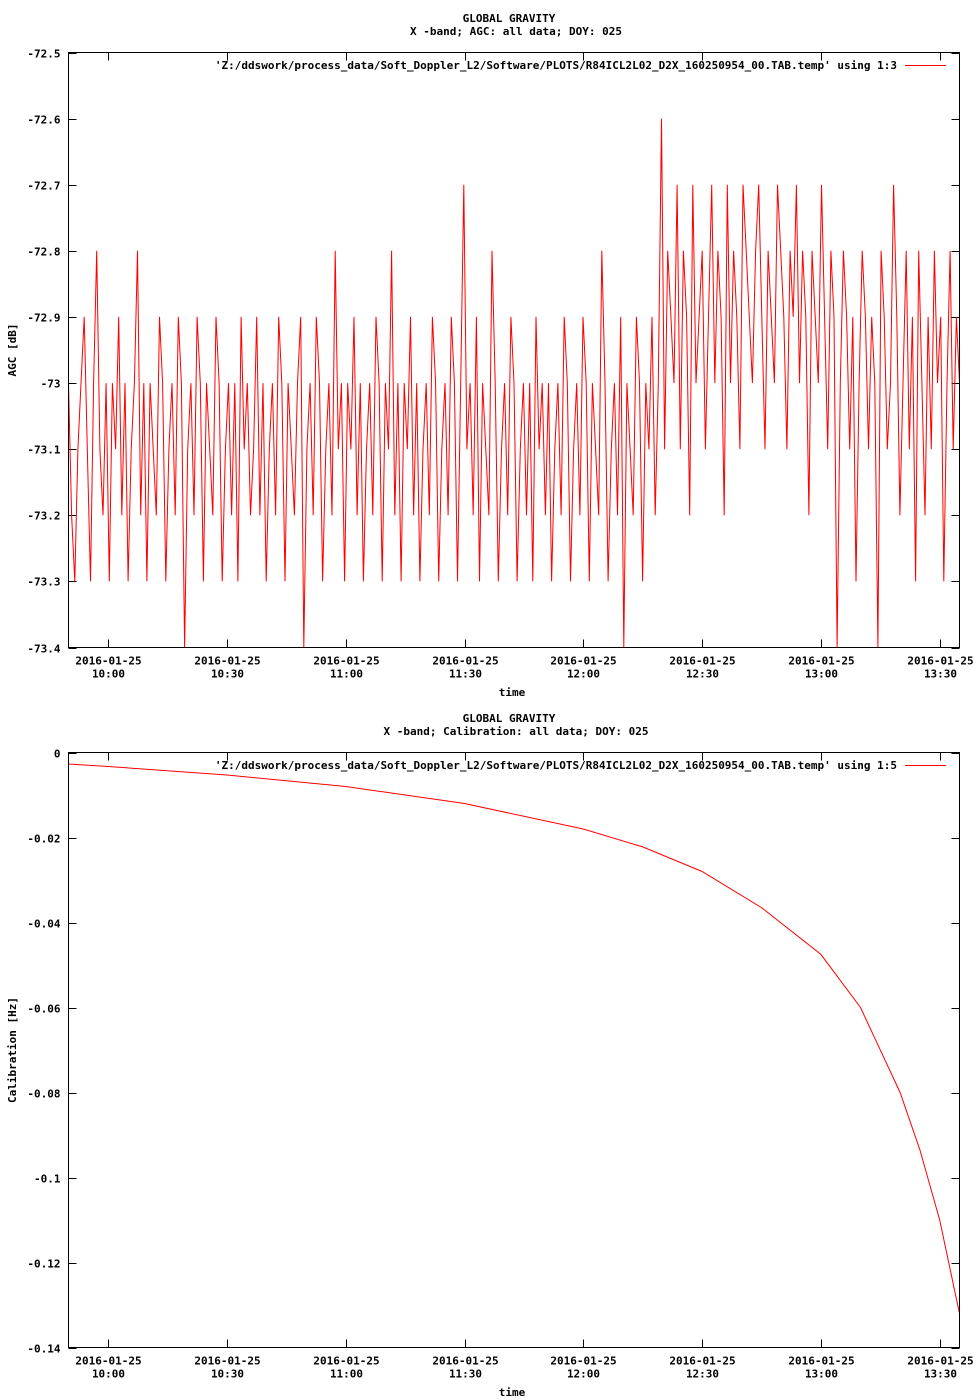 This screenshot has height=1400, width=980. What do you see at coordinates (43, 649) in the screenshot?
I see `agc-y-tick-label: -73.4` at bounding box center [43, 649].